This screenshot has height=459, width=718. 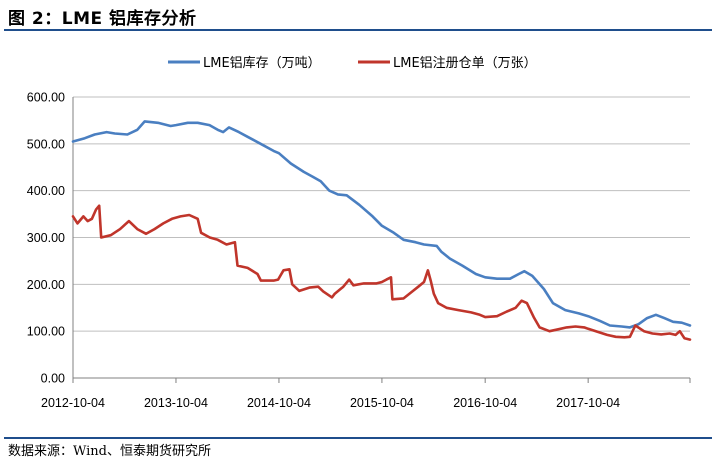 What do you see at coordinates (262, 63) in the screenshot?
I see `legend-label-1: LME铝库存（万吨）` at bounding box center [262, 63].